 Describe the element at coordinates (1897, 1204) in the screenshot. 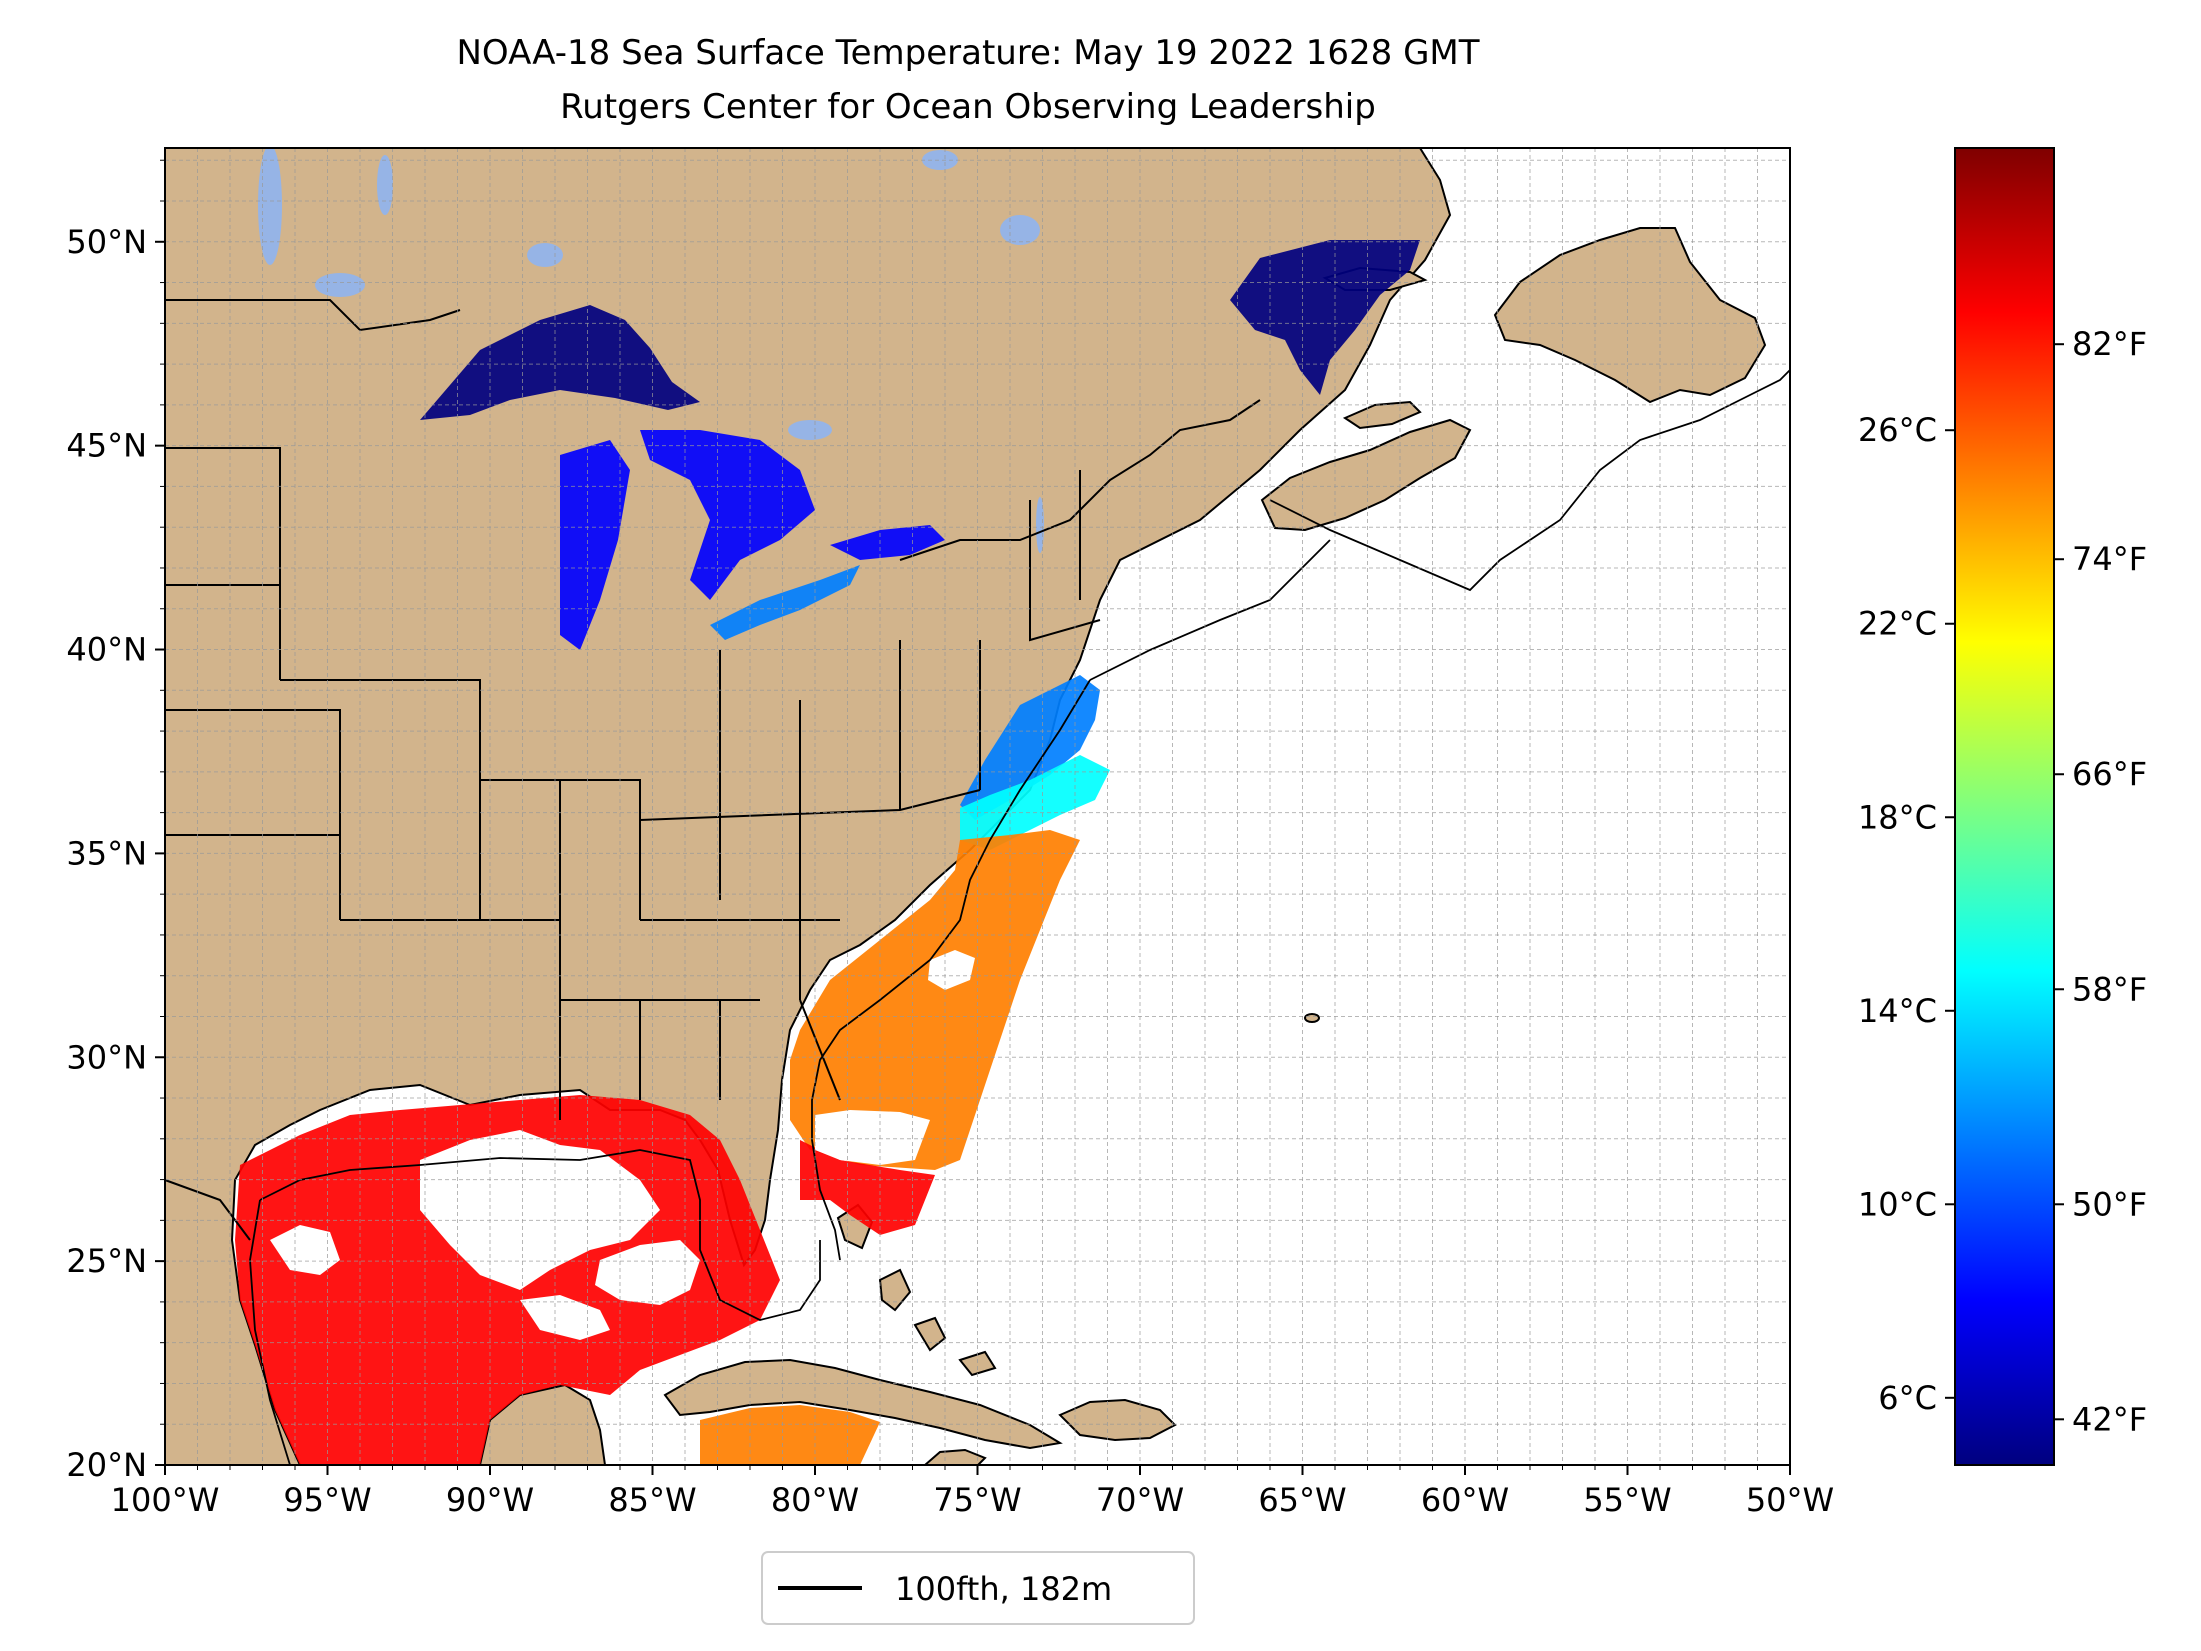

I see `colorbar-c-tick-label: 10°C` at that location.